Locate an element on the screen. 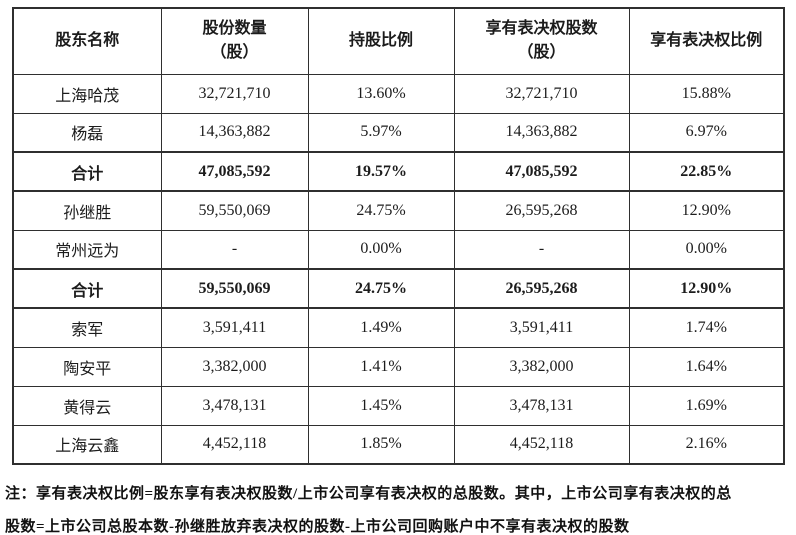 This screenshot has height=535, width=796. share-count-cell: 3,382,000 is located at coordinates (234, 366).